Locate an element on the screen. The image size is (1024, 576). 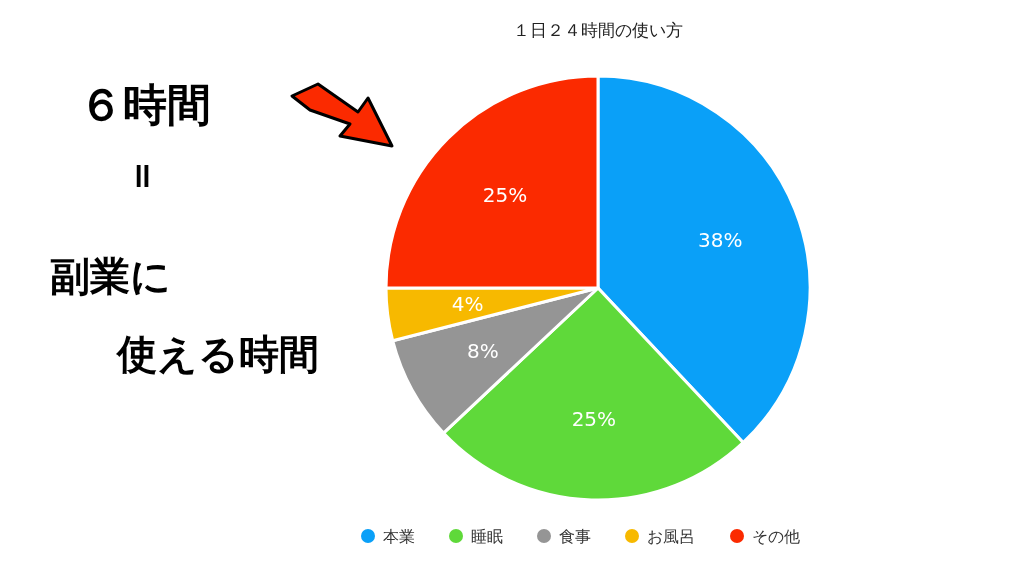
text: 使える時間 is located at coordinates (217, 354).